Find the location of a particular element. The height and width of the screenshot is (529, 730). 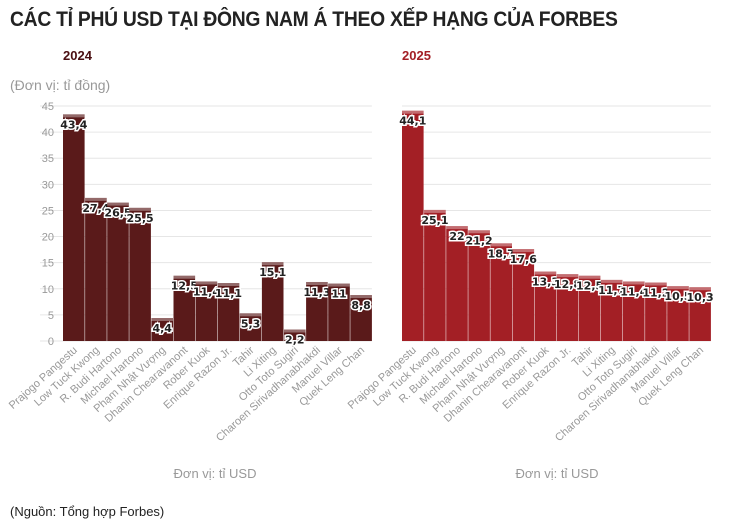

bar-value-label: 26,5 is located at coordinates (117, 213).